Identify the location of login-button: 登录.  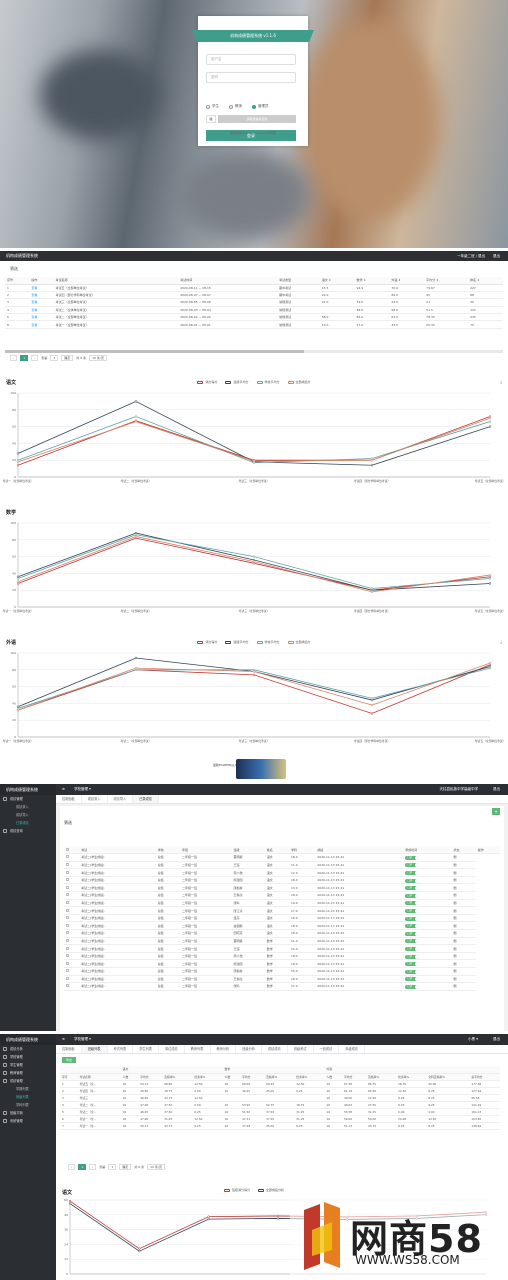
(251, 135).